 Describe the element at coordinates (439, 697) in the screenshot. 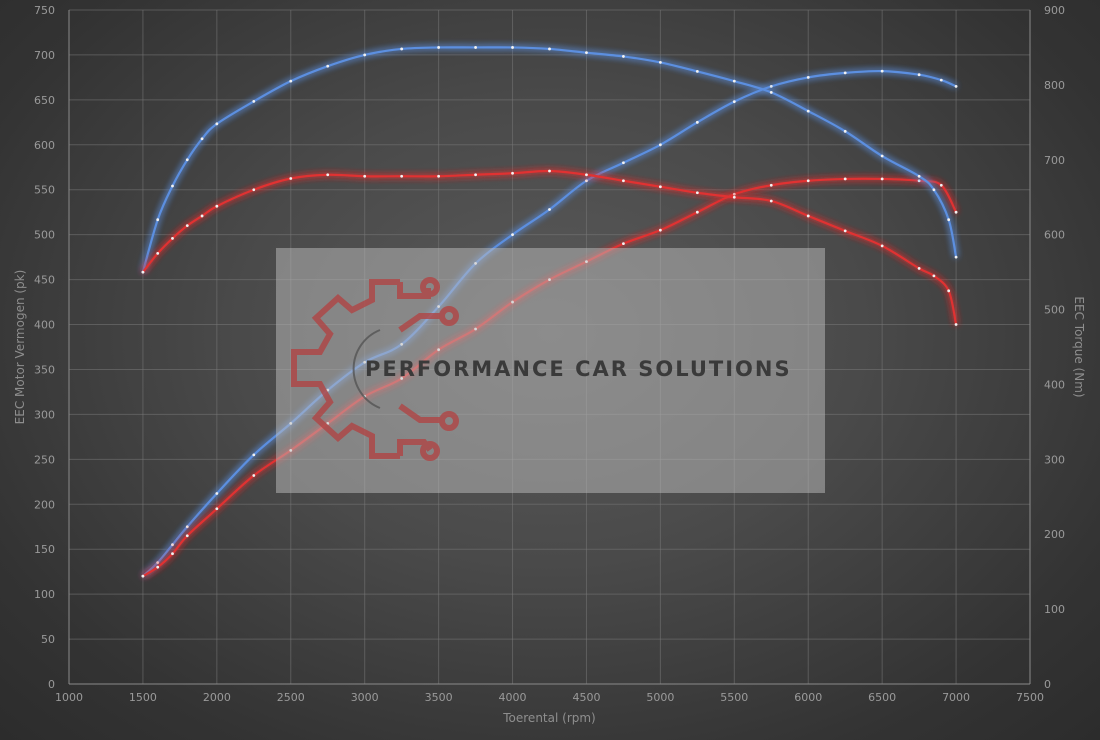

I see `x-tick-label: 3500` at that location.